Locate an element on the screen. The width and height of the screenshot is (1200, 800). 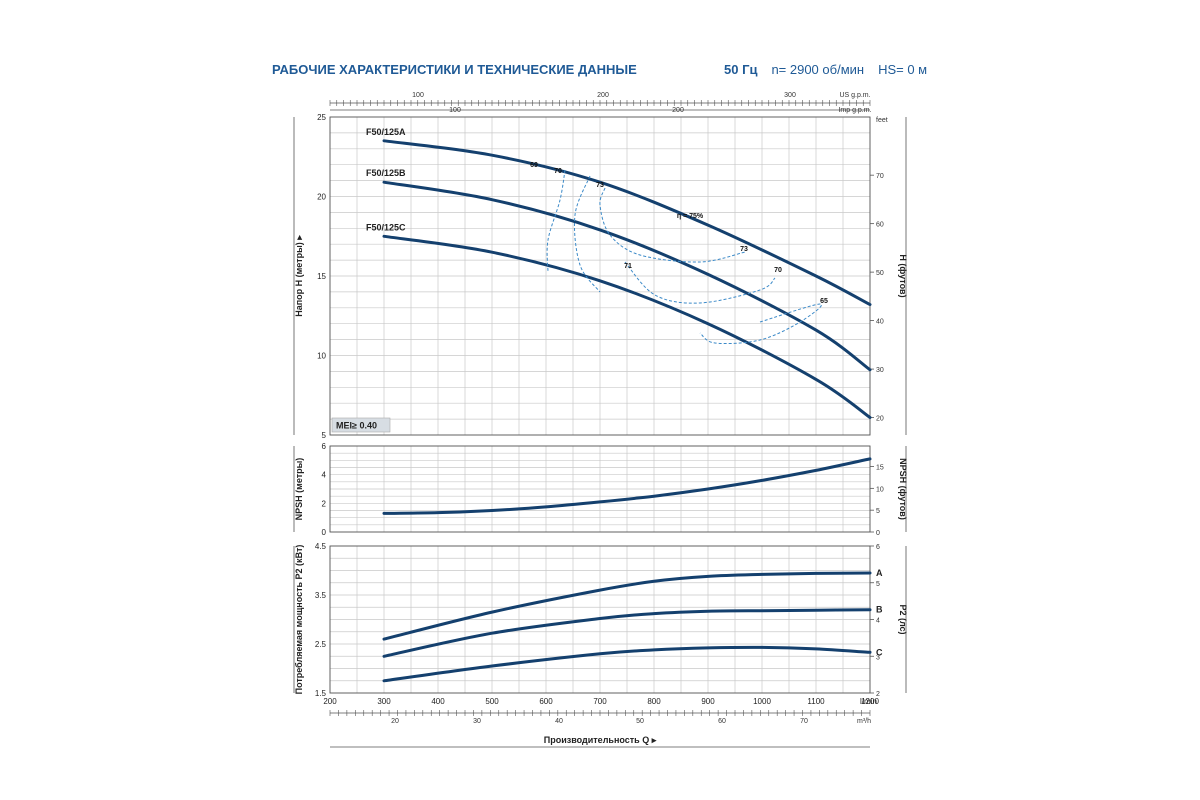
y-tick-label: 2 is located at coordinates (324, 503).